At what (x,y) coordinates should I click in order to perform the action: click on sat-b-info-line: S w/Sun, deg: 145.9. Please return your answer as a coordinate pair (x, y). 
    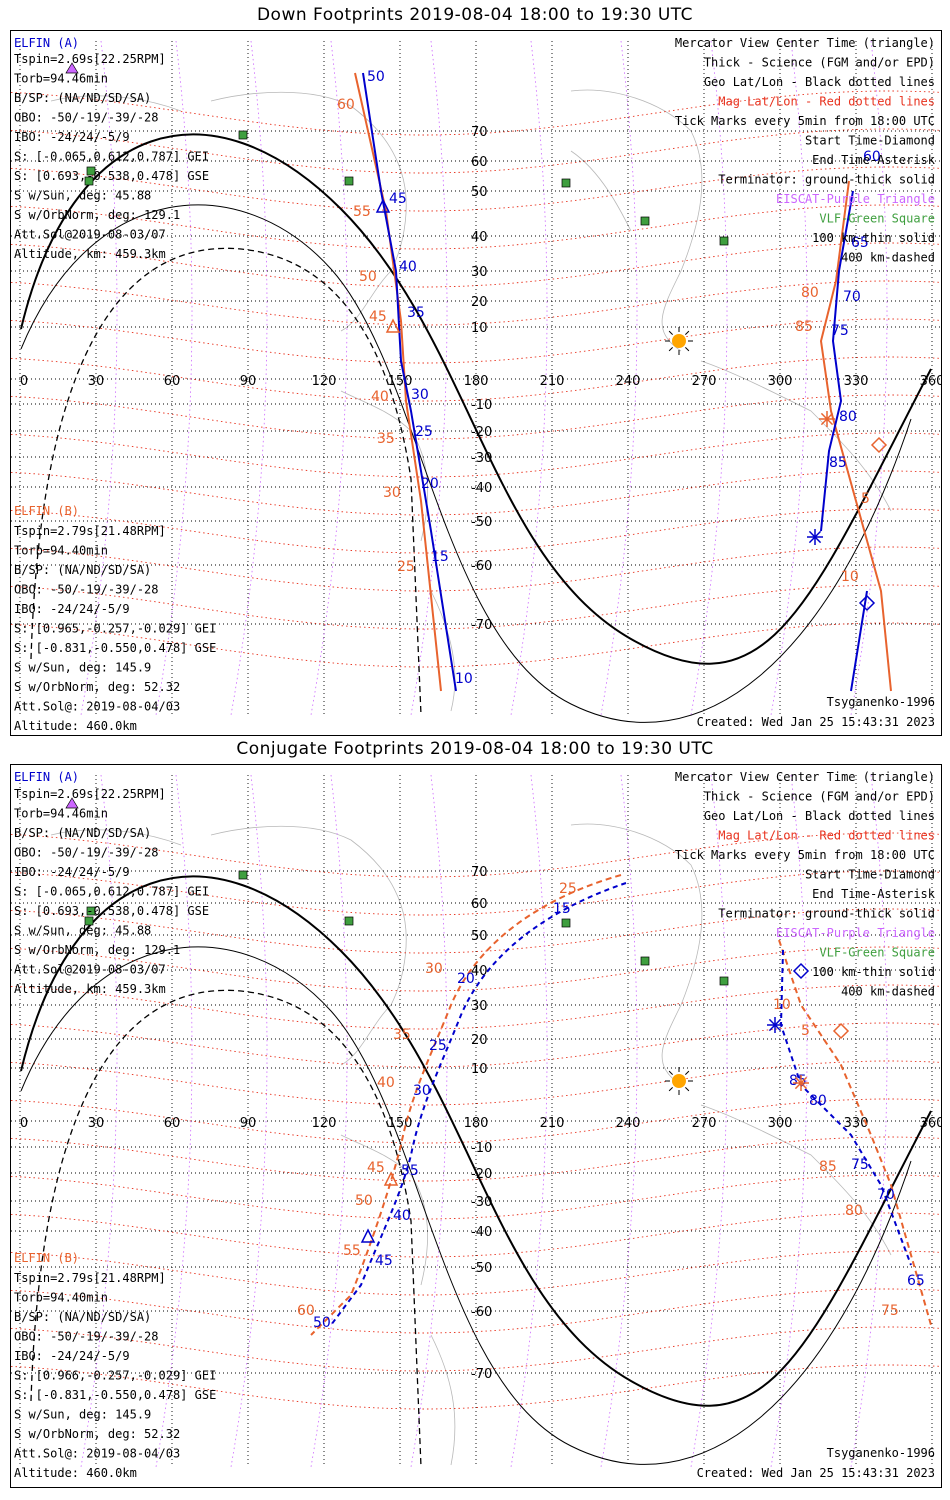
    Looking at the image, I should click on (82, 668).